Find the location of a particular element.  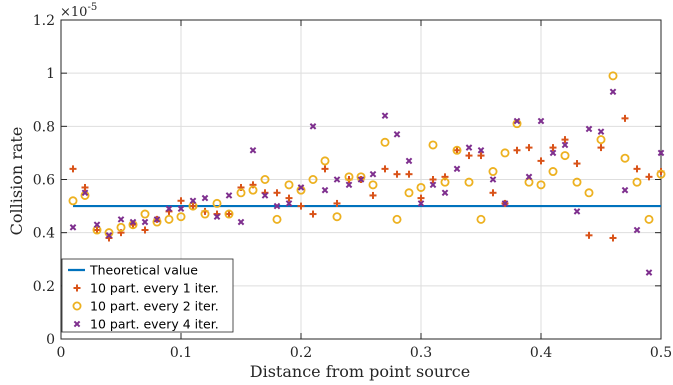

legend-item: 10 part. every 2 iter. is located at coordinates (145, 306).